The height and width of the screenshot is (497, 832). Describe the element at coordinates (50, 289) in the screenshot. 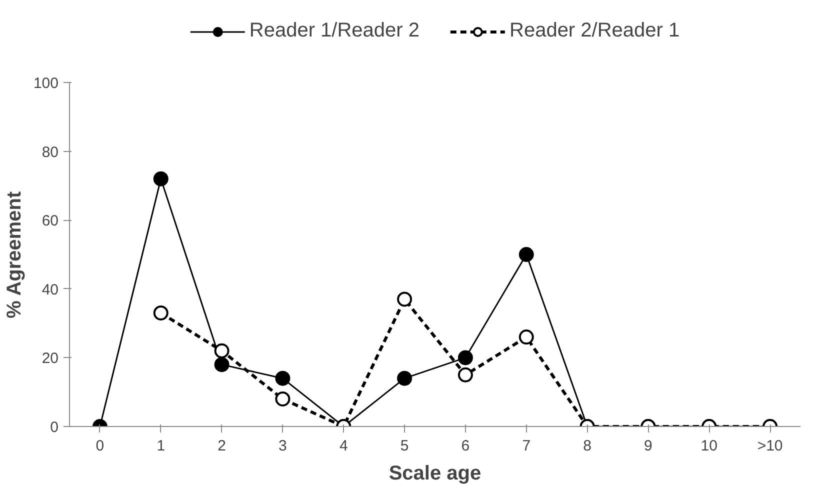

I see `y-tick-label: 40` at that location.